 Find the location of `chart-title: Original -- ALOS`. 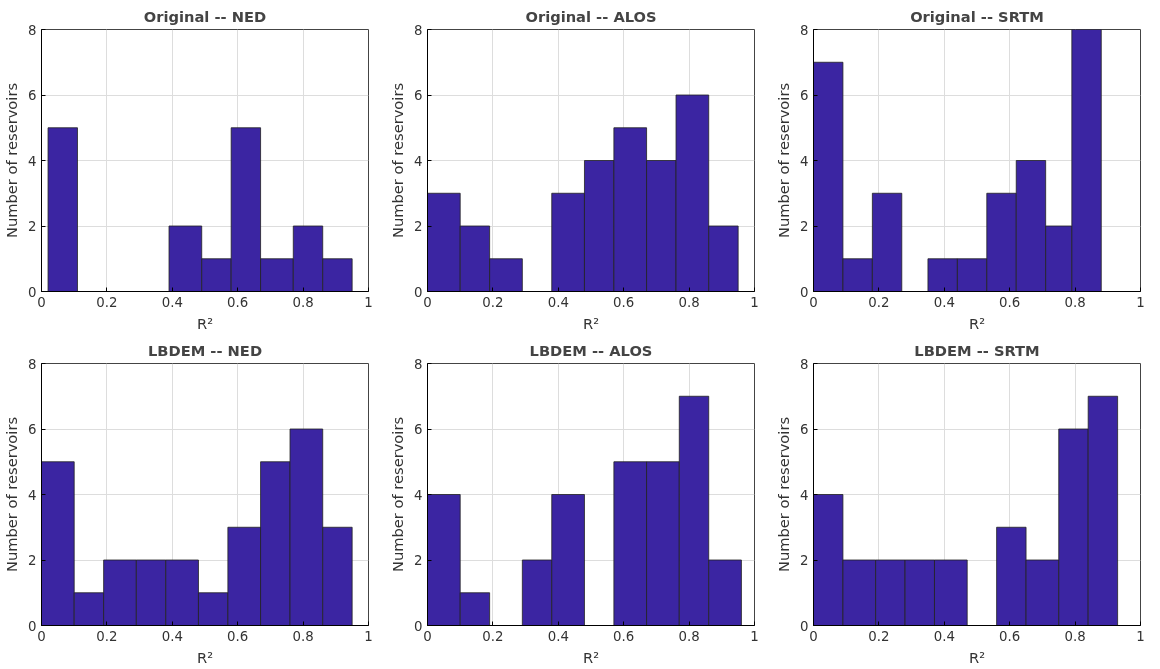

chart-title: Original -- ALOS is located at coordinates (591, 16).